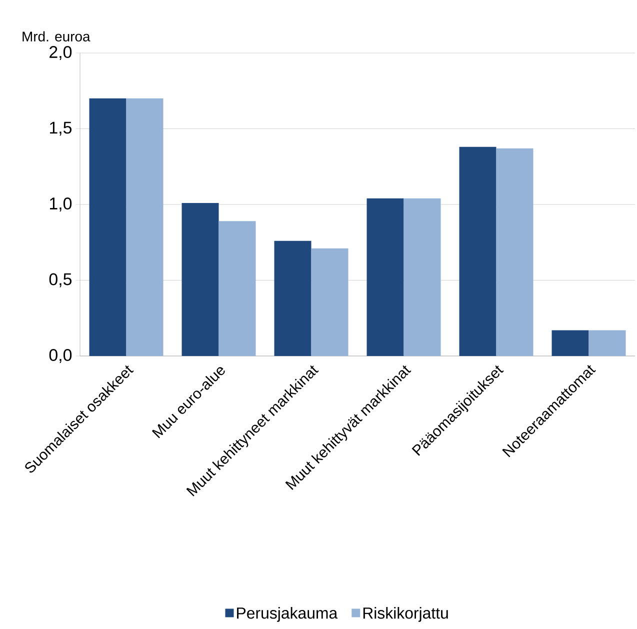  Describe the element at coordinates (56, 36) in the screenshot. I see `y-axis-title: Mrd. euroa` at that location.